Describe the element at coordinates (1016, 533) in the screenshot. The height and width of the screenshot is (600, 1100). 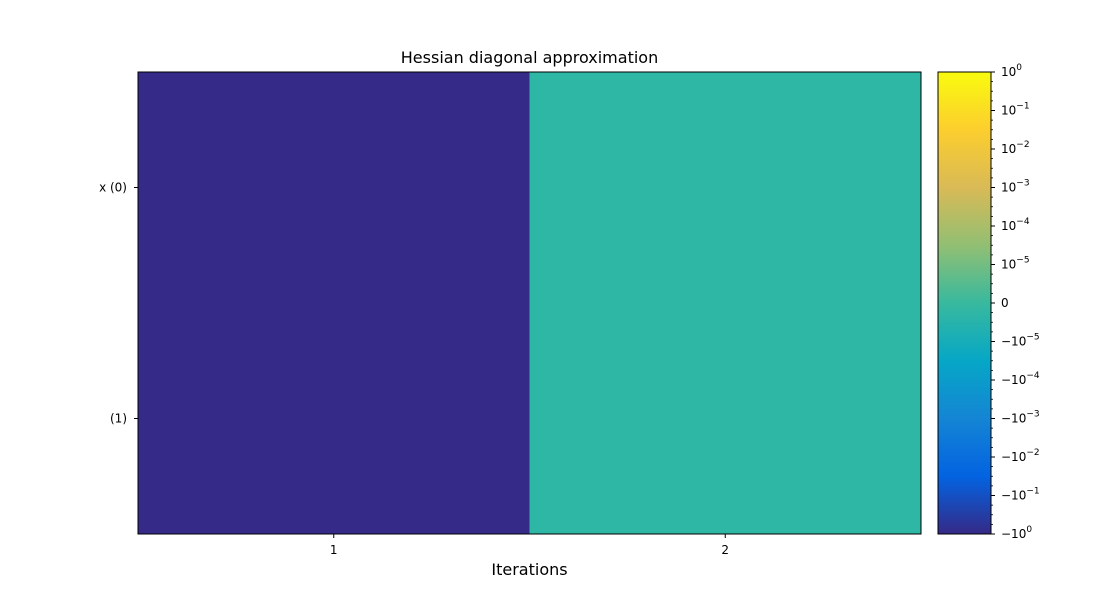
I see `colorbar-tick-label: −100` at that location.